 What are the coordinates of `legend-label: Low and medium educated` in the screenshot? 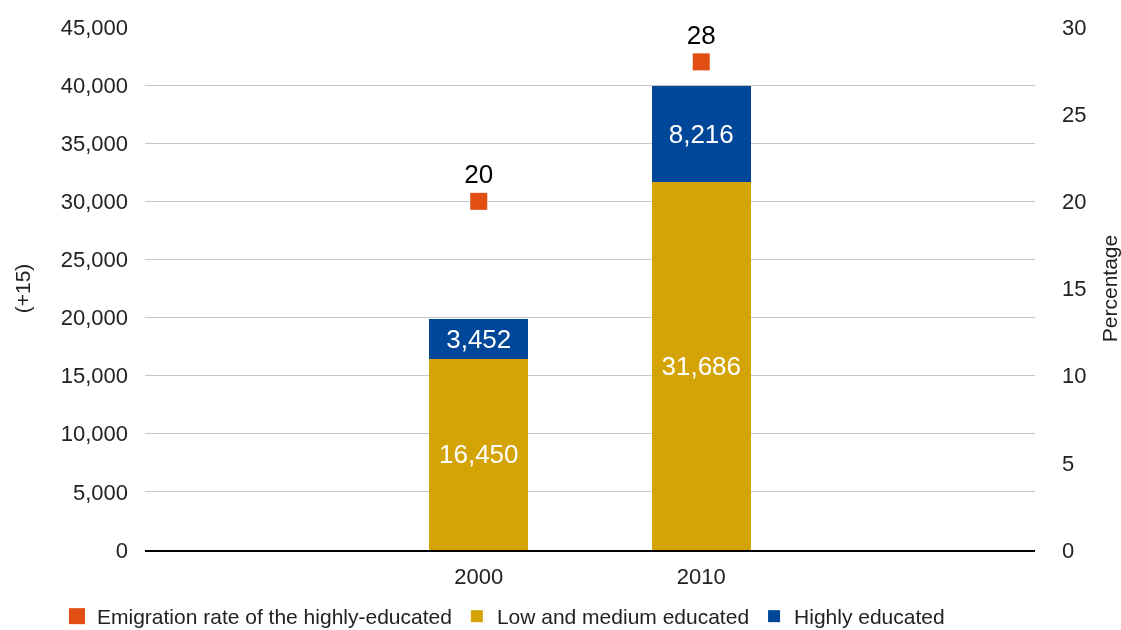 It's located at (623, 617).